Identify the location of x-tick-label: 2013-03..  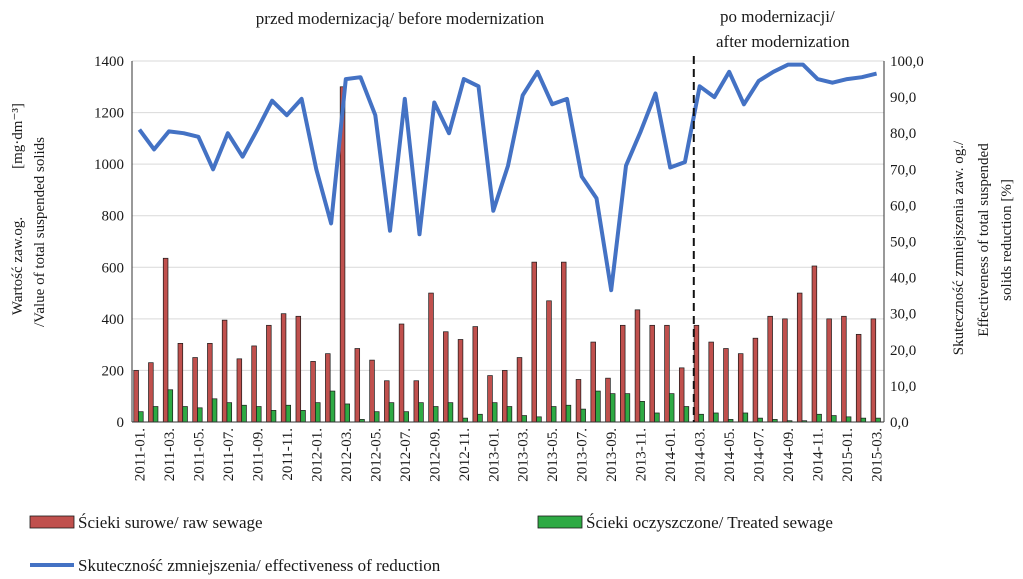
(524, 455).